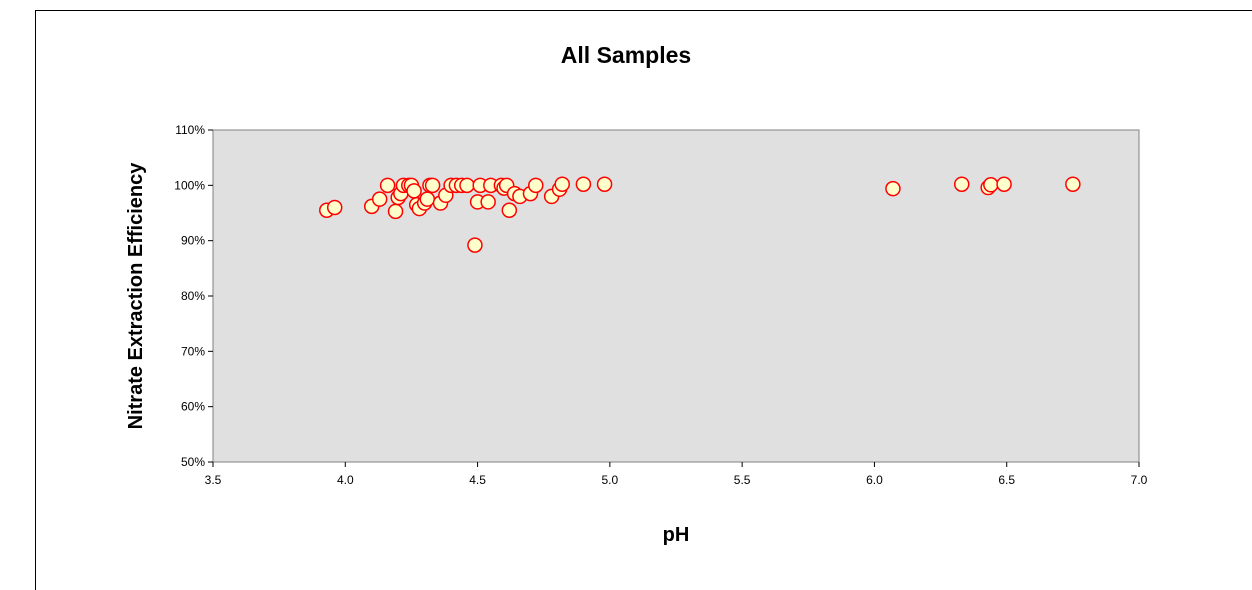 This screenshot has width=1252, height=590. I want to click on x-tick-label: 3.5, so click(213, 480).